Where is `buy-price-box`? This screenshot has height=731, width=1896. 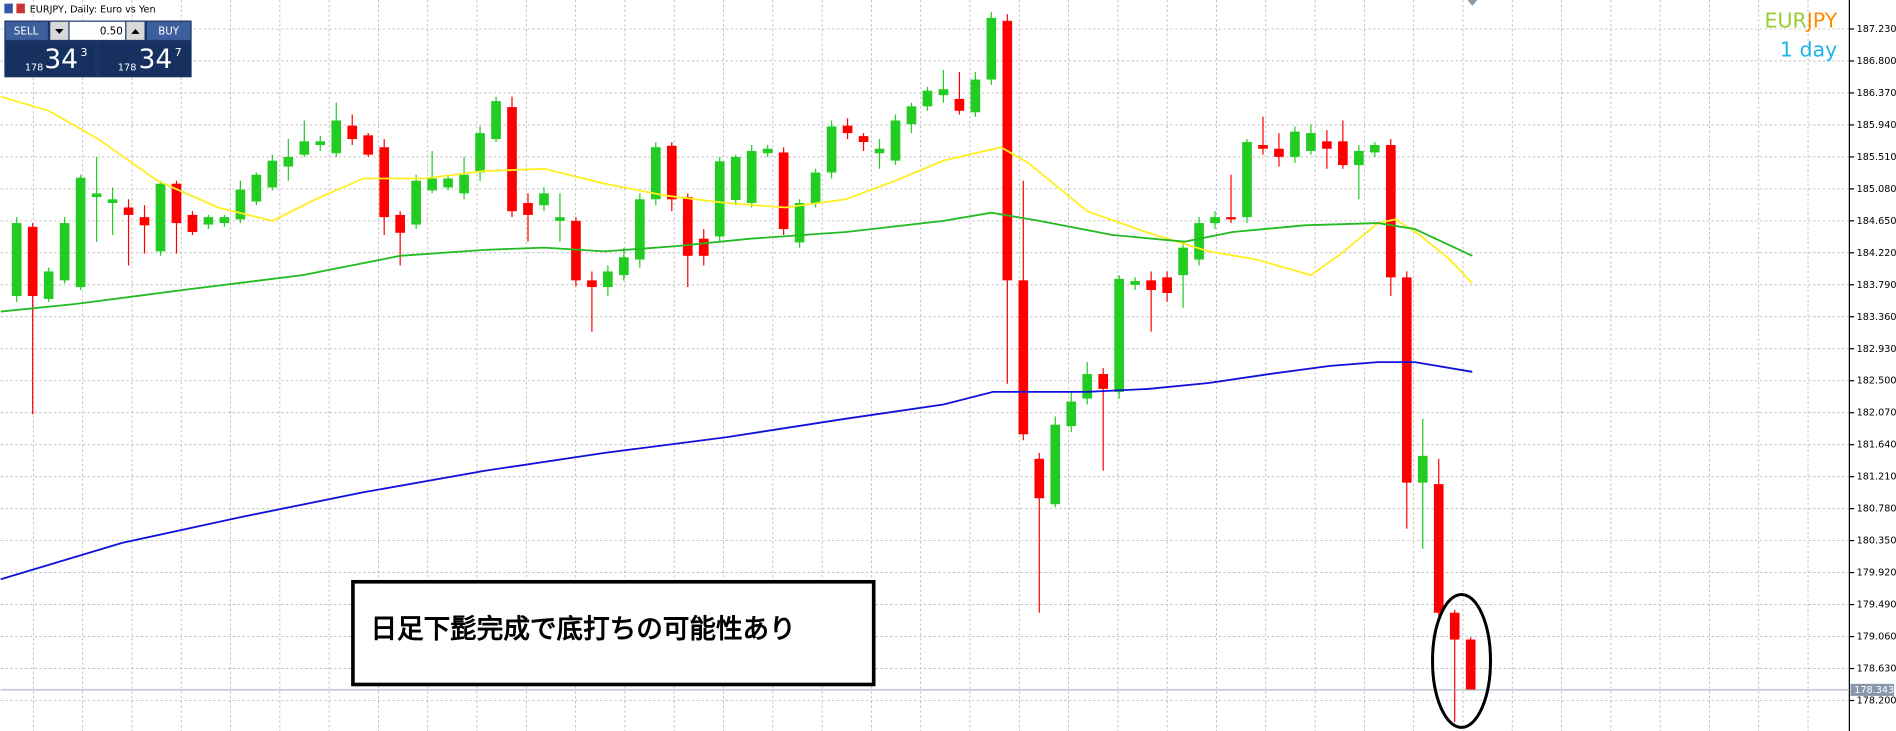 buy-price-box is located at coordinates (145, 59).